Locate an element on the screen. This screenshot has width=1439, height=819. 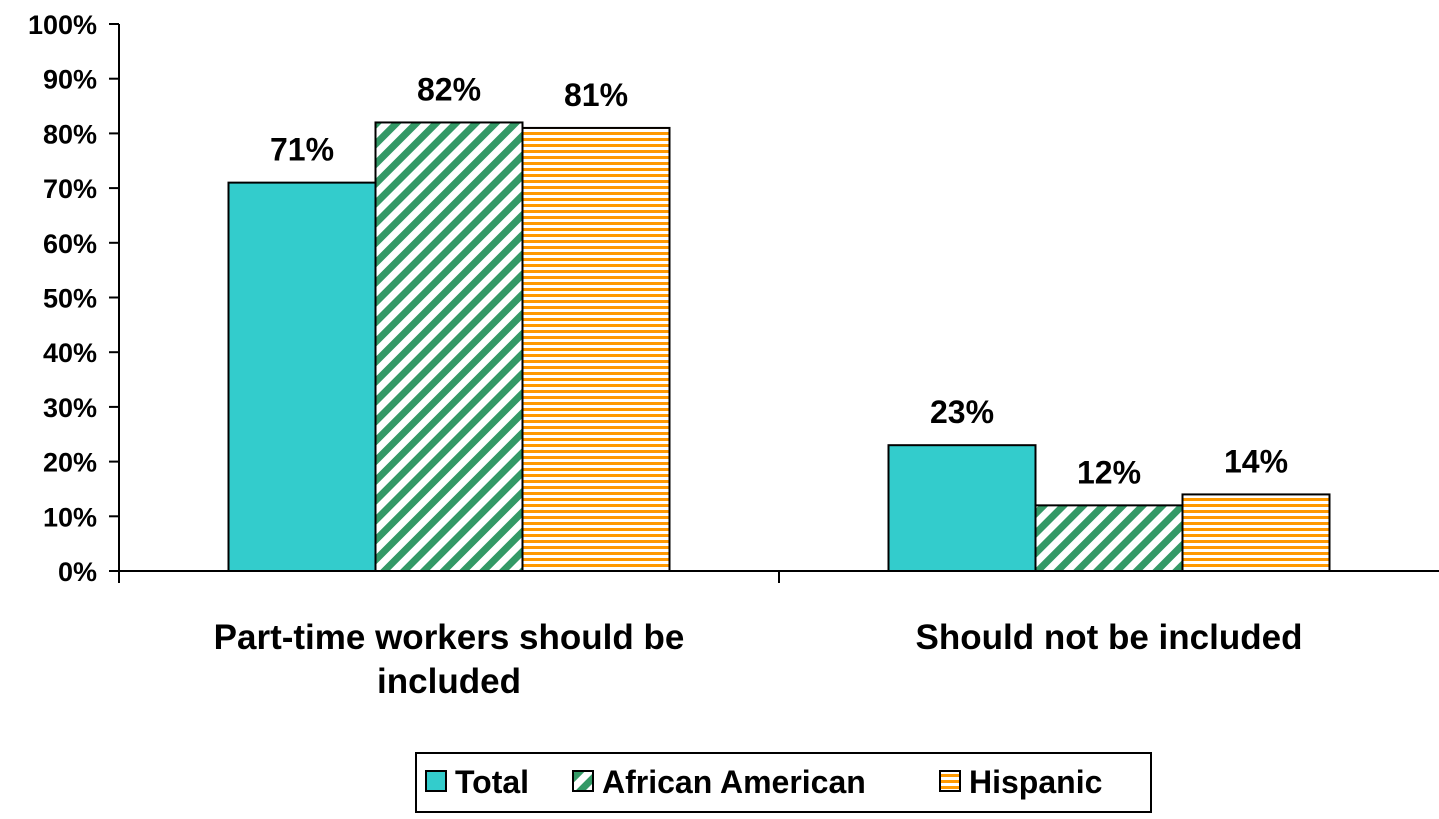
data-label: 81% is located at coordinates (596, 95).